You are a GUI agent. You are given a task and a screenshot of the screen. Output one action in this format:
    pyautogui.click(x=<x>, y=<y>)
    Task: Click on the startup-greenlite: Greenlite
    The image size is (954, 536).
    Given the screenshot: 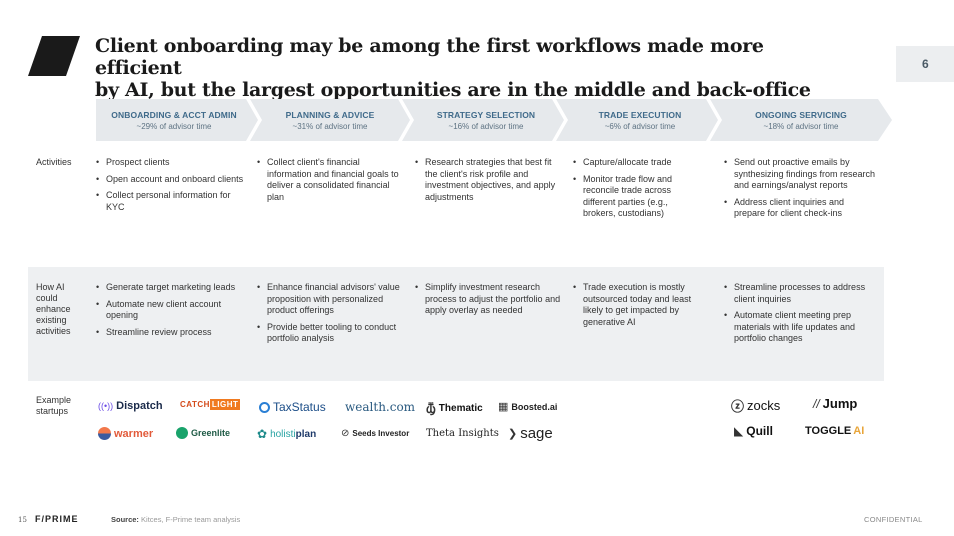 What is the action you would take?
    pyautogui.click(x=203, y=433)
    